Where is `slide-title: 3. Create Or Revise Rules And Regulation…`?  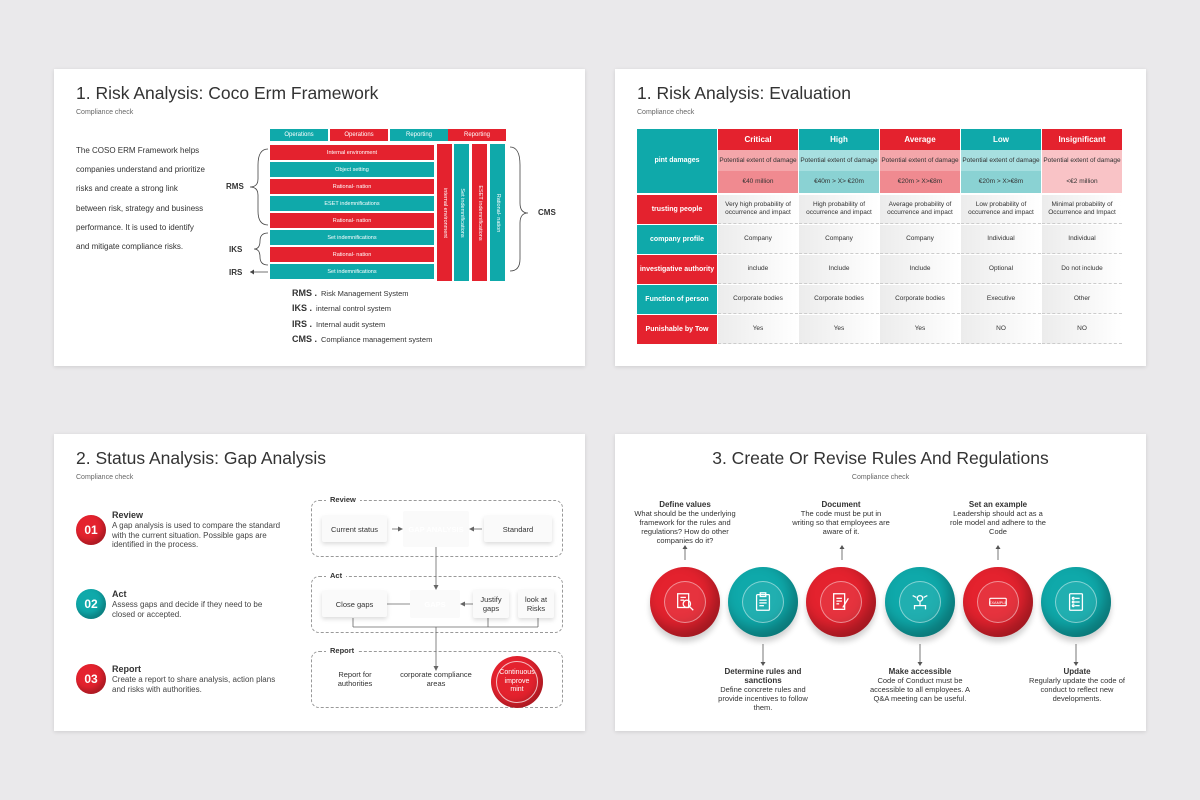 slide-title: 3. Create Or Revise Rules And Regulation… is located at coordinates (880, 458).